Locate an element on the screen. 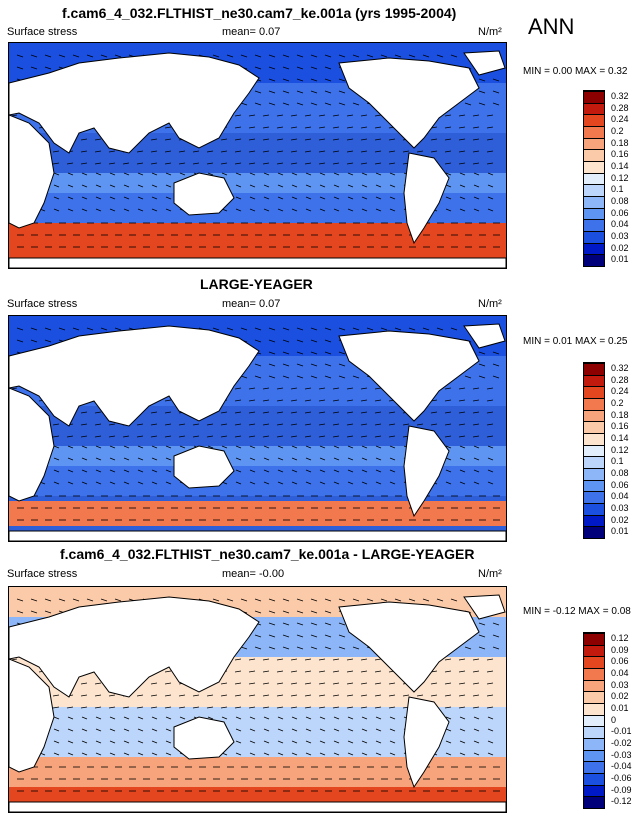 The height and width of the screenshot is (817, 643). colorbar-label: -0.12 is located at coordinates (621, 801).